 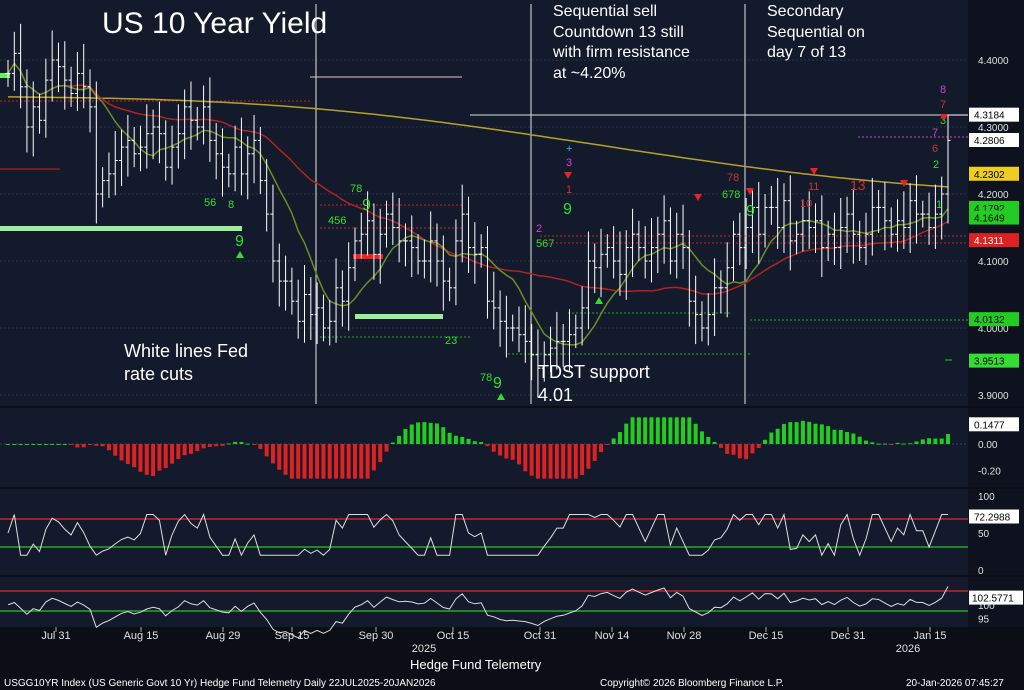 What do you see at coordinates (337, 221) in the screenshot?
I see `setup-456-sep: 456` at bounding box center [337, 221].